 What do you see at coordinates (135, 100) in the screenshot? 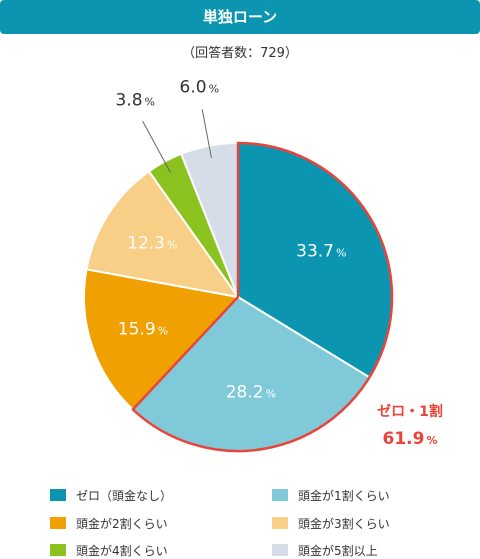
I see `slice-label-5: 3.8%` at bounding box center [135, 100].